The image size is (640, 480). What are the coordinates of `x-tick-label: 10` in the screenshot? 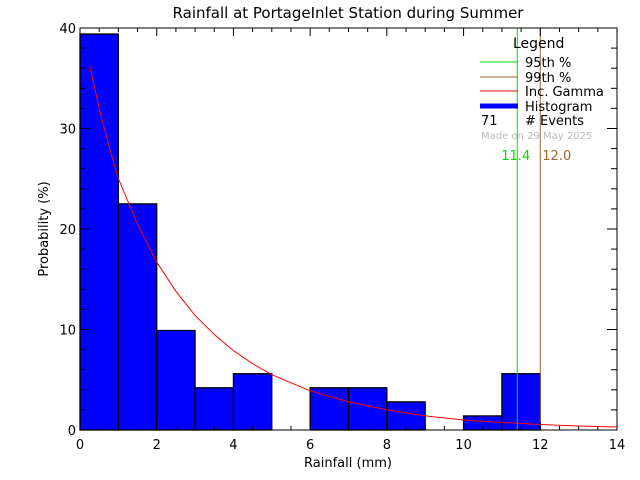 It's located at (463, 445).